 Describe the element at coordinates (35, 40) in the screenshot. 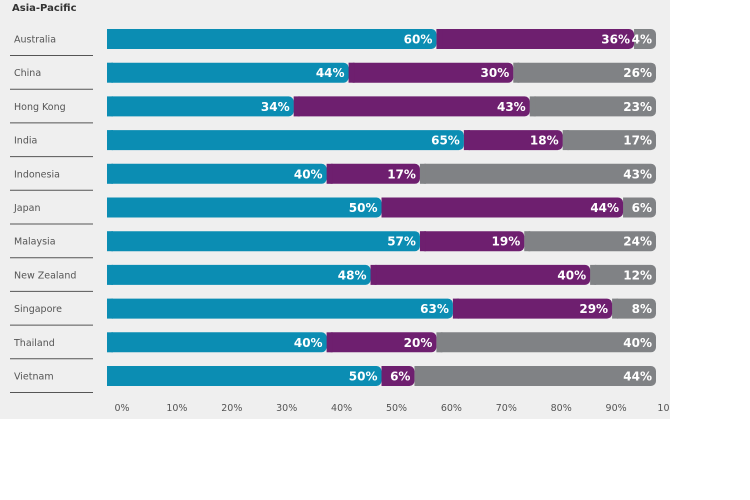

I see `category-label: Australia` at that location.